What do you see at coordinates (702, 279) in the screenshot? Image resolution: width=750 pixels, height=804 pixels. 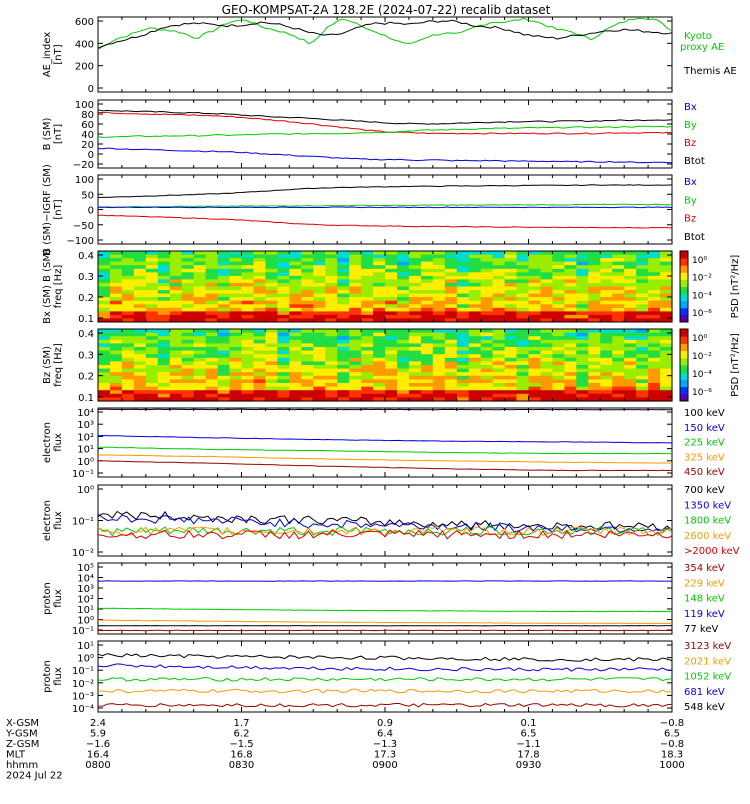 I see `colorbar-tick-label: 10⁻²` at bounding box center [702, 279].